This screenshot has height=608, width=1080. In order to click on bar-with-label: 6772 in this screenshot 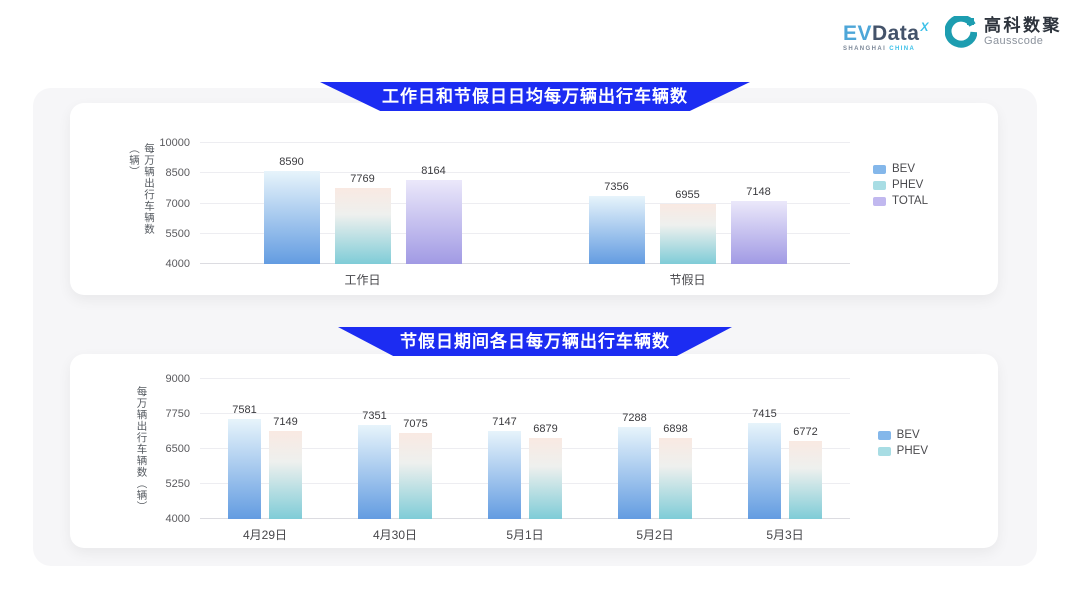, I will do `click(805, 472)`.